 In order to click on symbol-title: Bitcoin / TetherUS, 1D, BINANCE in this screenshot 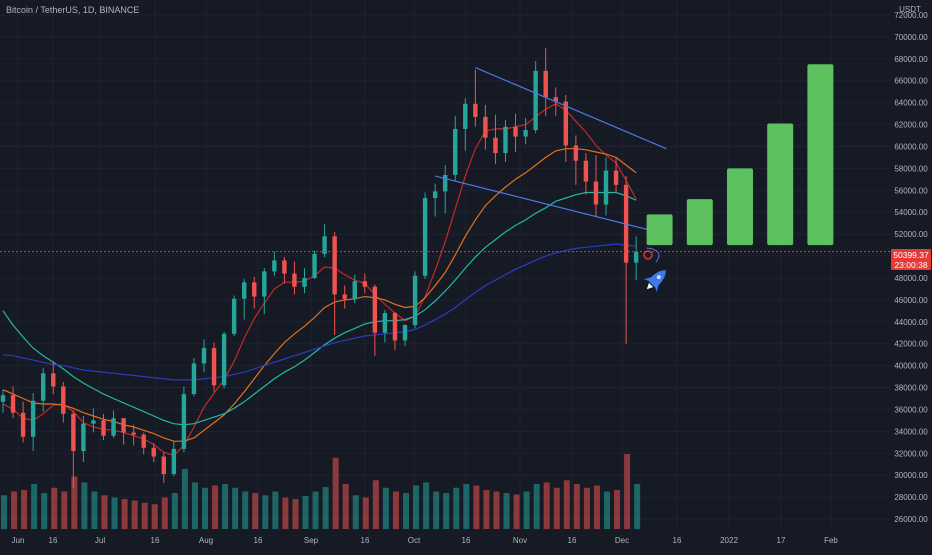, I will do `click(73, 10)`.